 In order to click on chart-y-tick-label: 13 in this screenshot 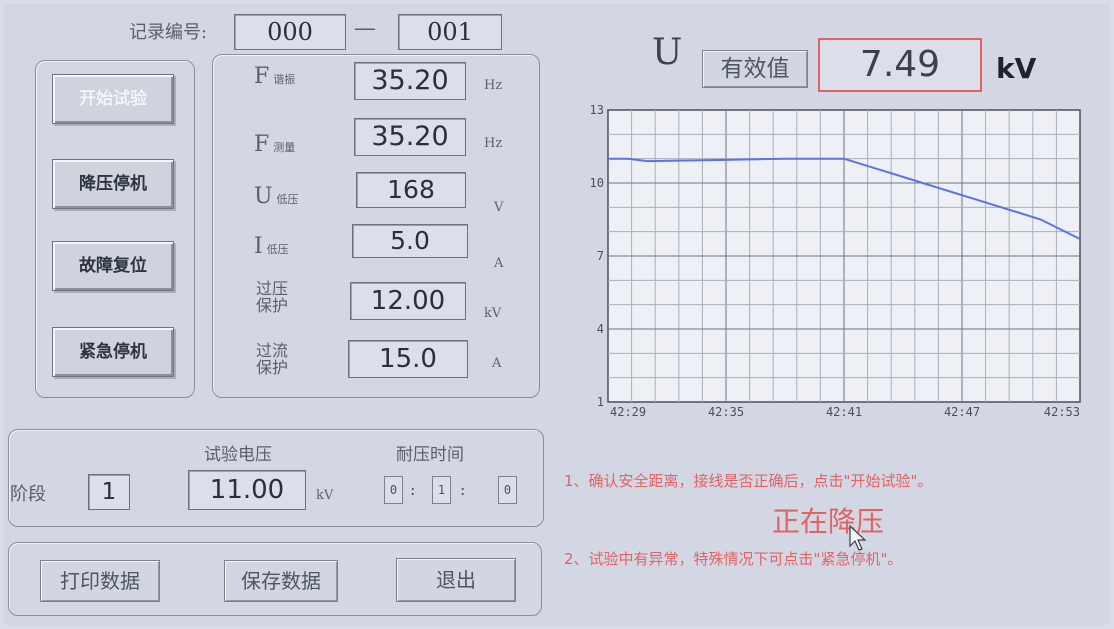, I will do `click(597, 110)`.